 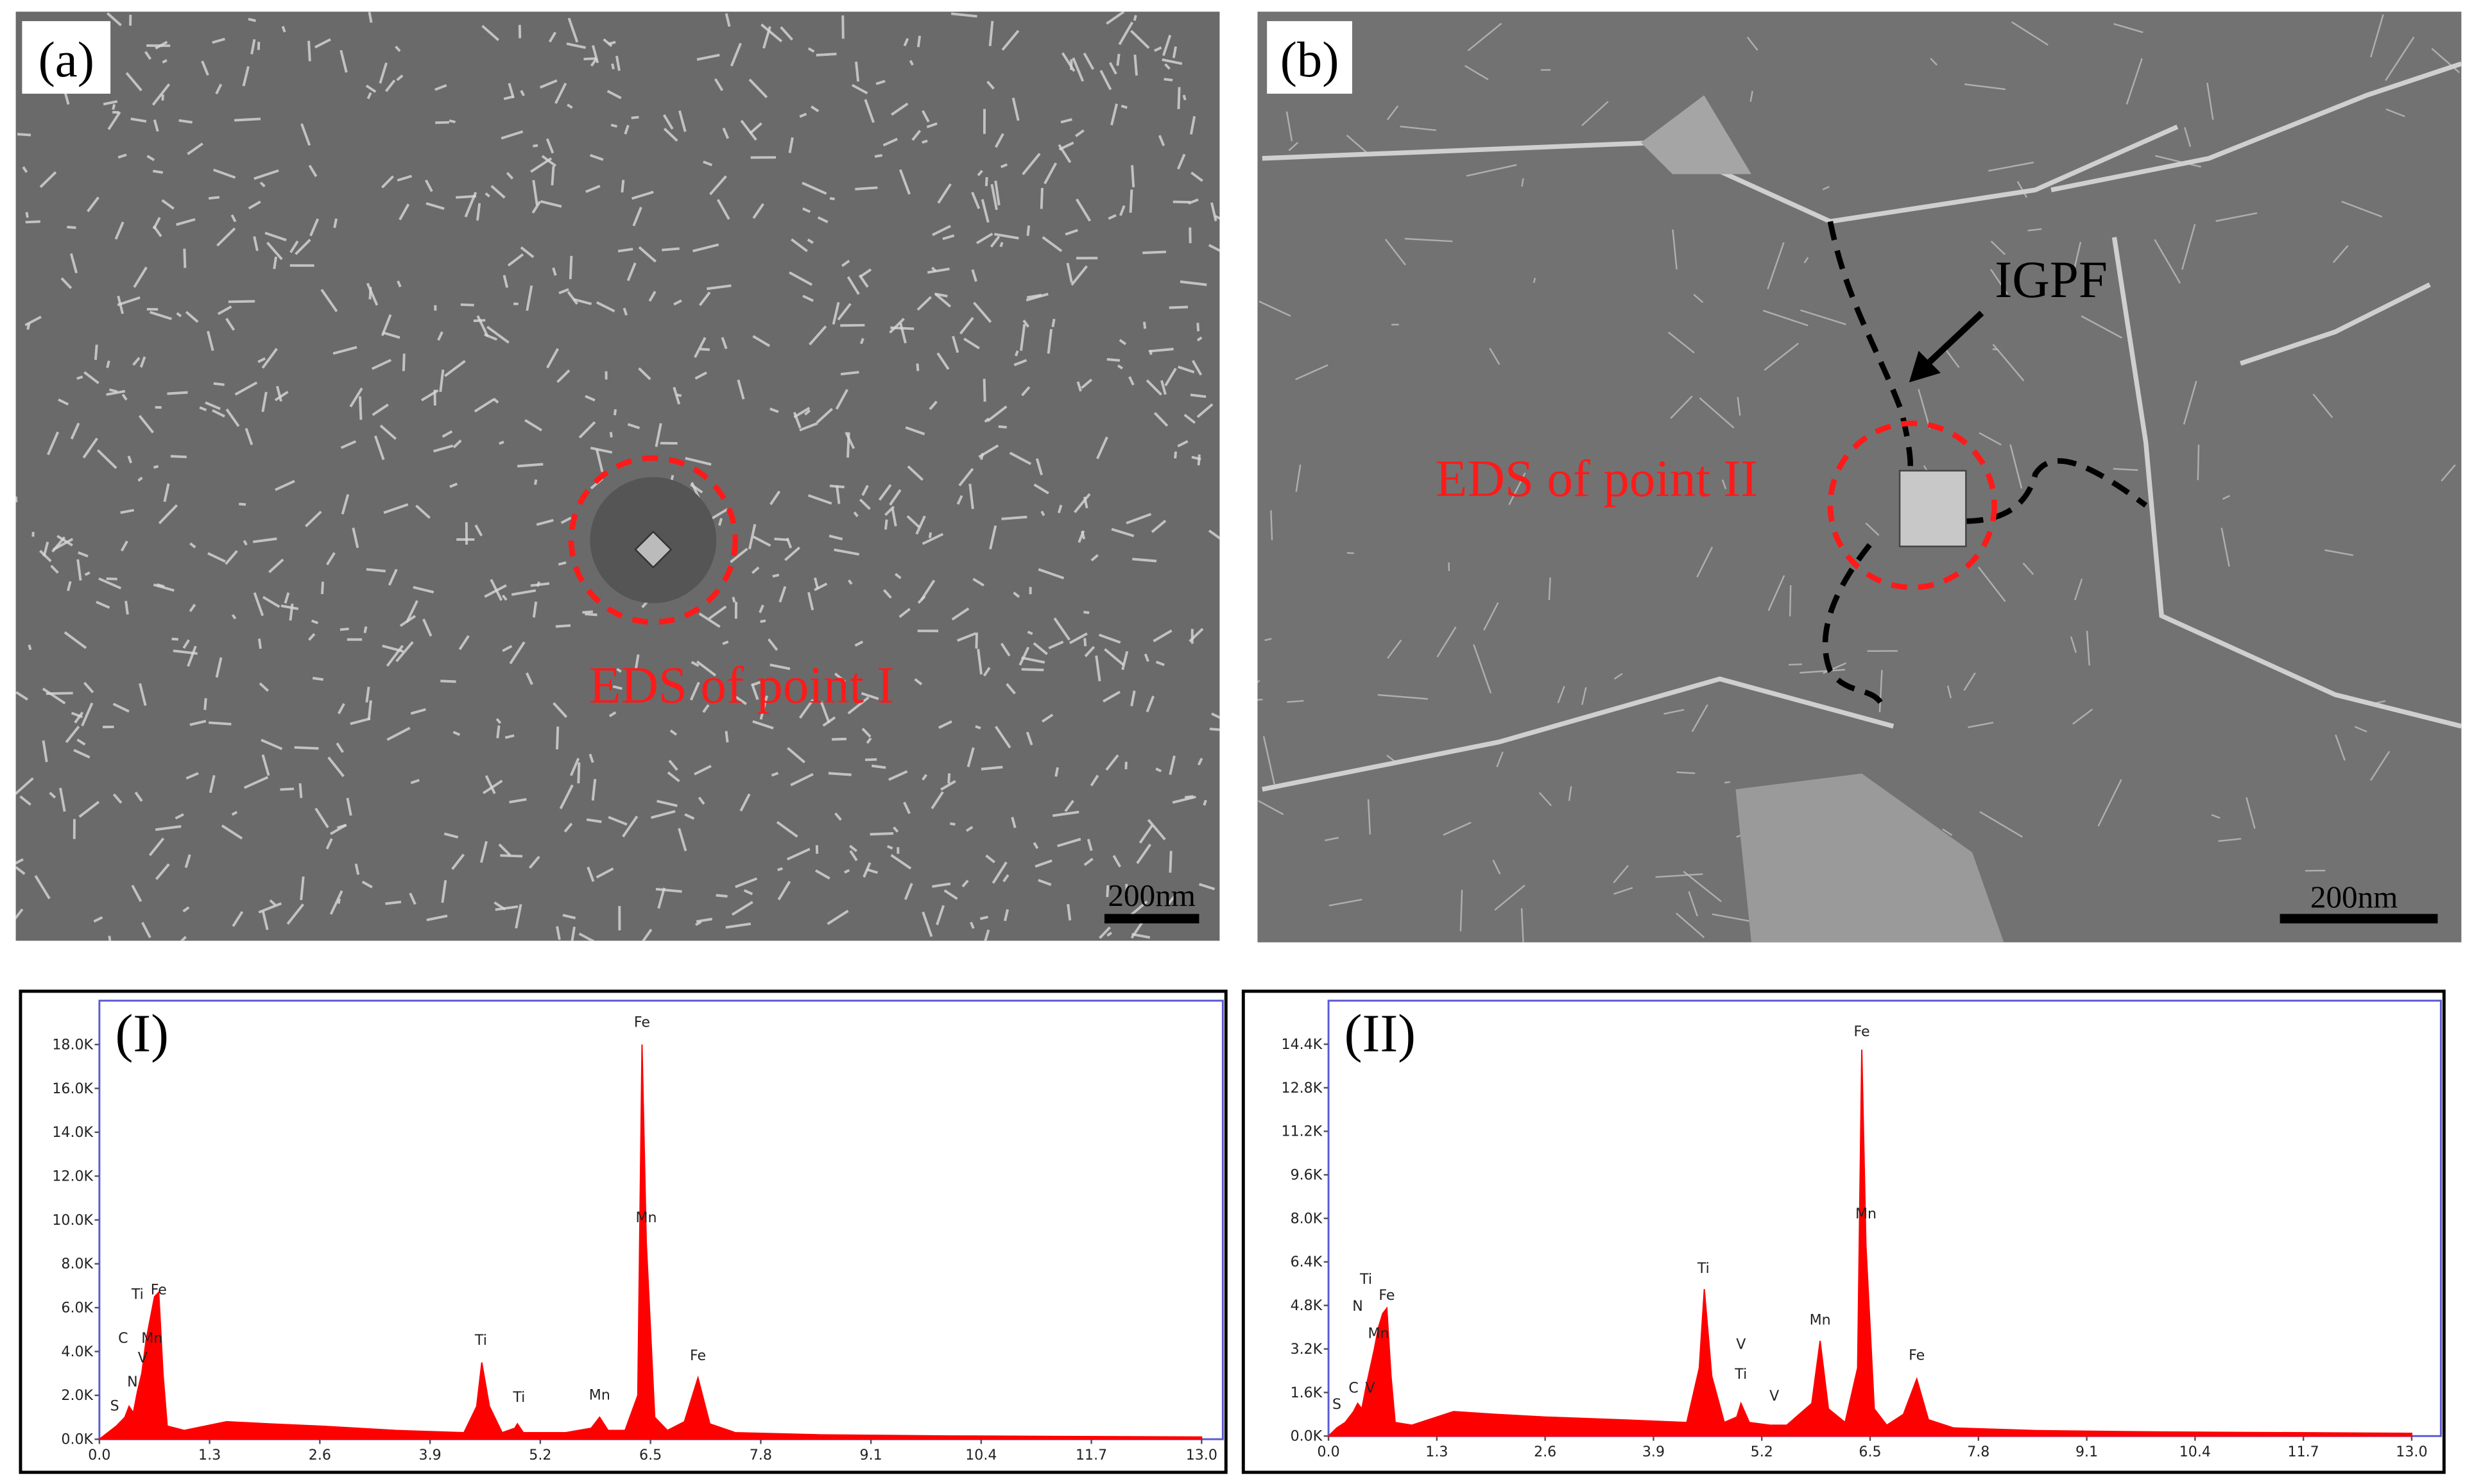 What do you see at coordinates (981, 1455) in the screenshot?
I see `x-tick-label: 10.4` at bounding box center [981, 1455].